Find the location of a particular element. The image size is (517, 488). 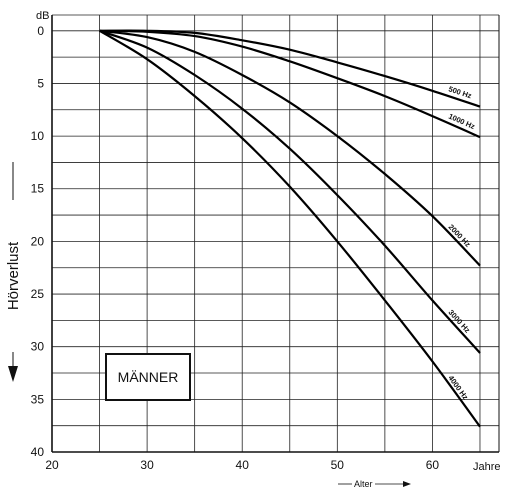

x-tick-label: 20 is located at coordinates (52, 465).